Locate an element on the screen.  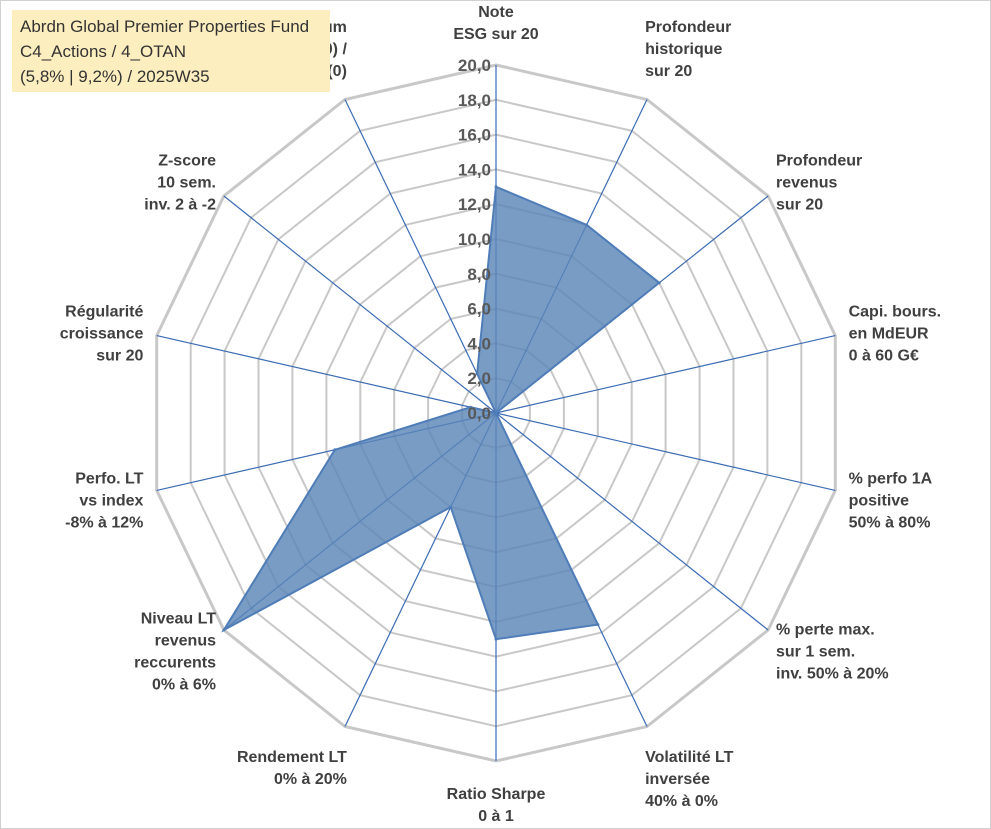
axis-label-line: positive is located at coordinates (879, 501).